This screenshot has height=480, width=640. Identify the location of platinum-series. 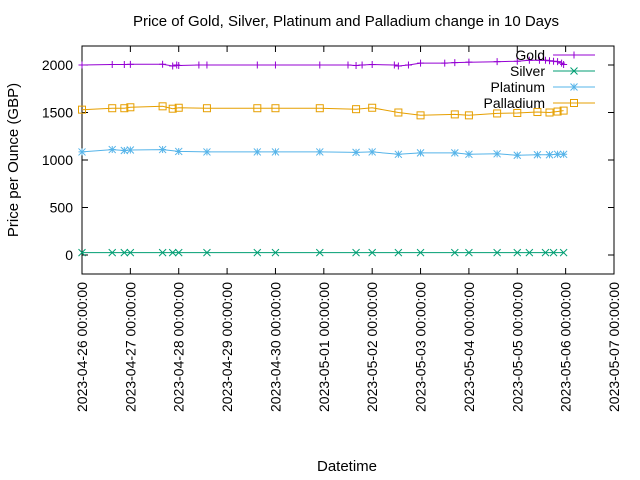
(323, 152).